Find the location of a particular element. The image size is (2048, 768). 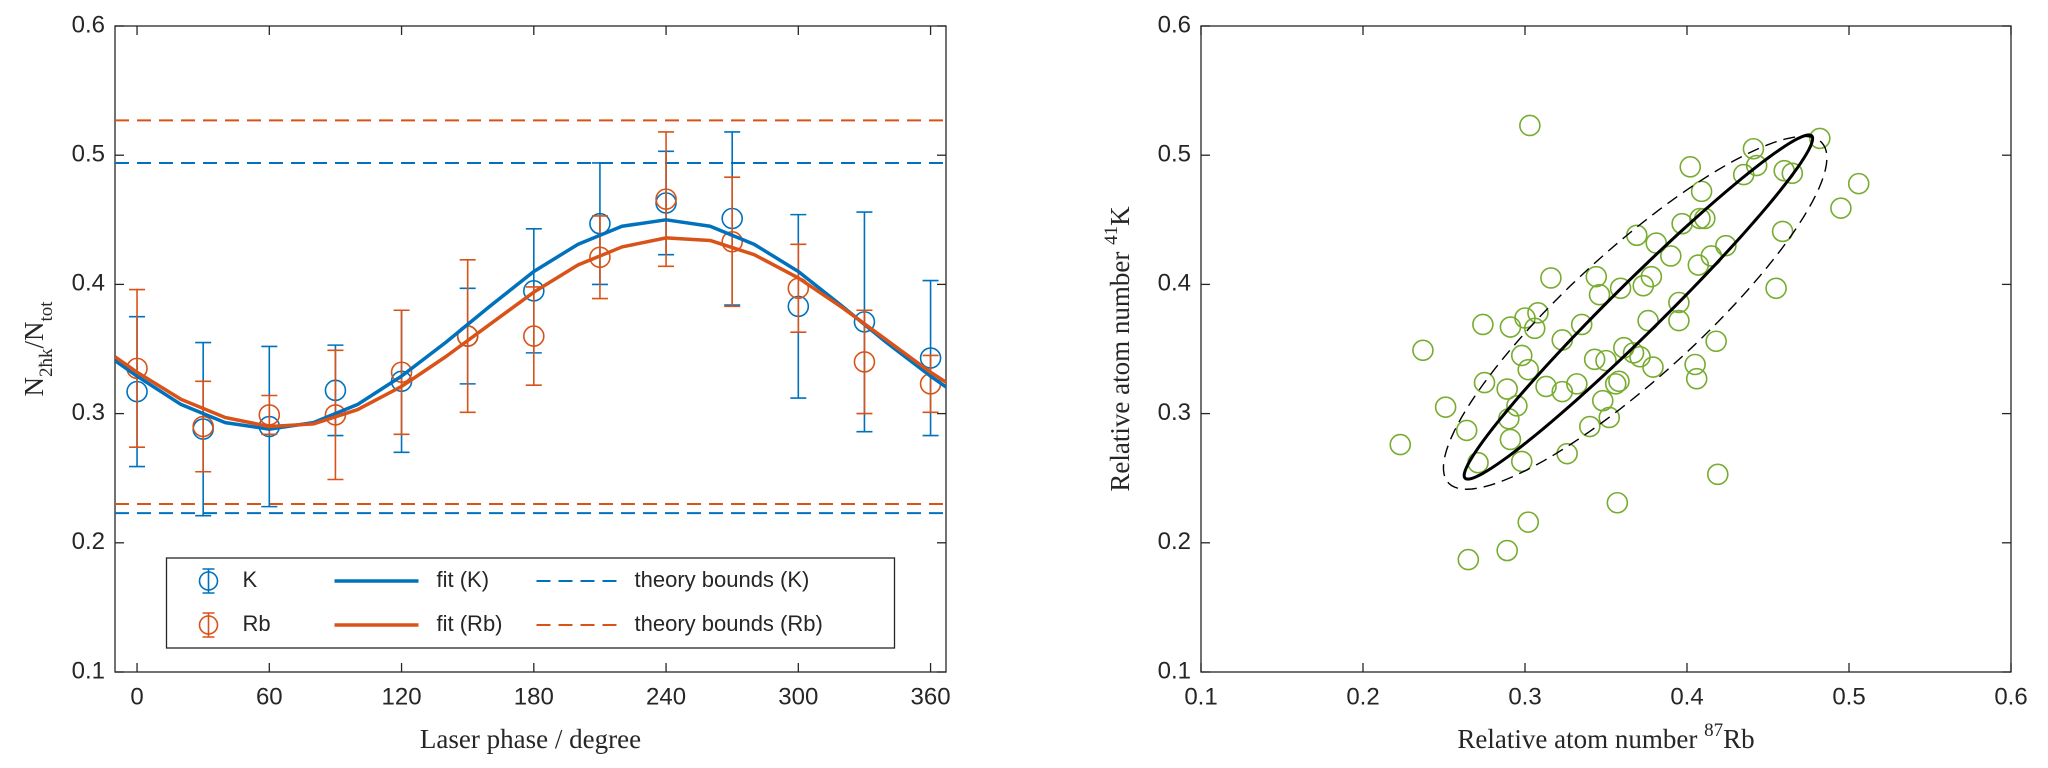

y-axis-label: N2ħk/Ntot is located at coordinates (38, 349).